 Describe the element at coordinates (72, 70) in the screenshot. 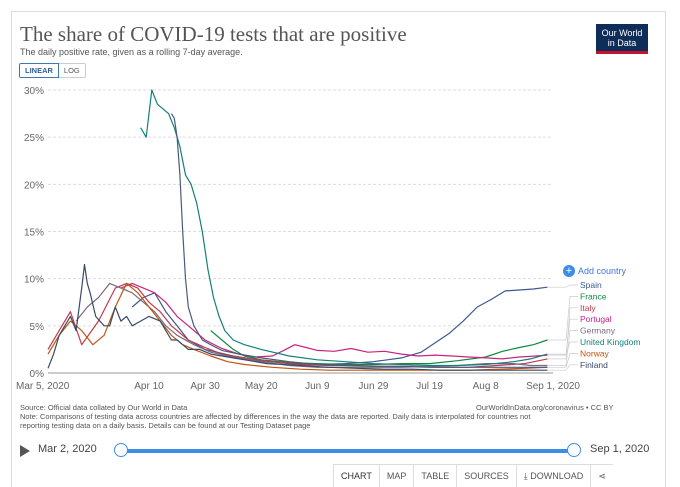

I see `log-scale-button: LOG` at that location.